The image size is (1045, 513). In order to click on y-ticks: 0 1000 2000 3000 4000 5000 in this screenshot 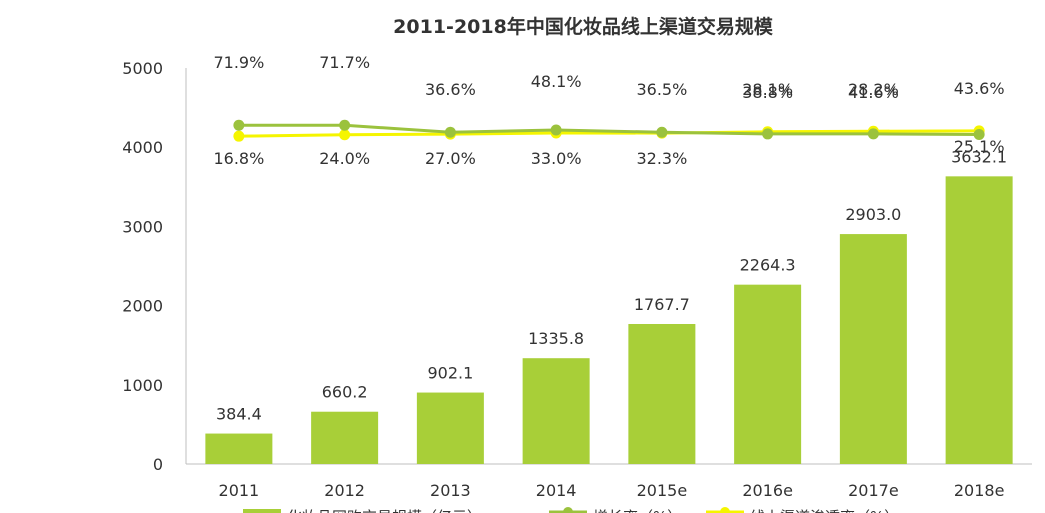, I will do `click(142, 266)`.